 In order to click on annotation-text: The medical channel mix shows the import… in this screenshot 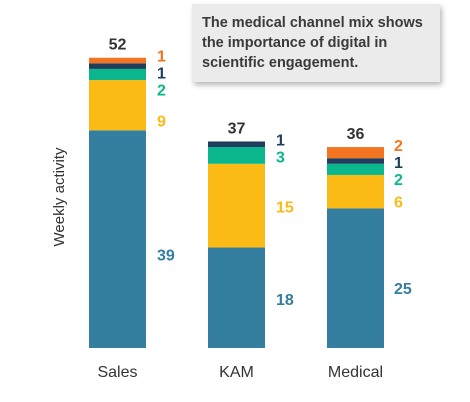, I will do `click(312, 43)`.